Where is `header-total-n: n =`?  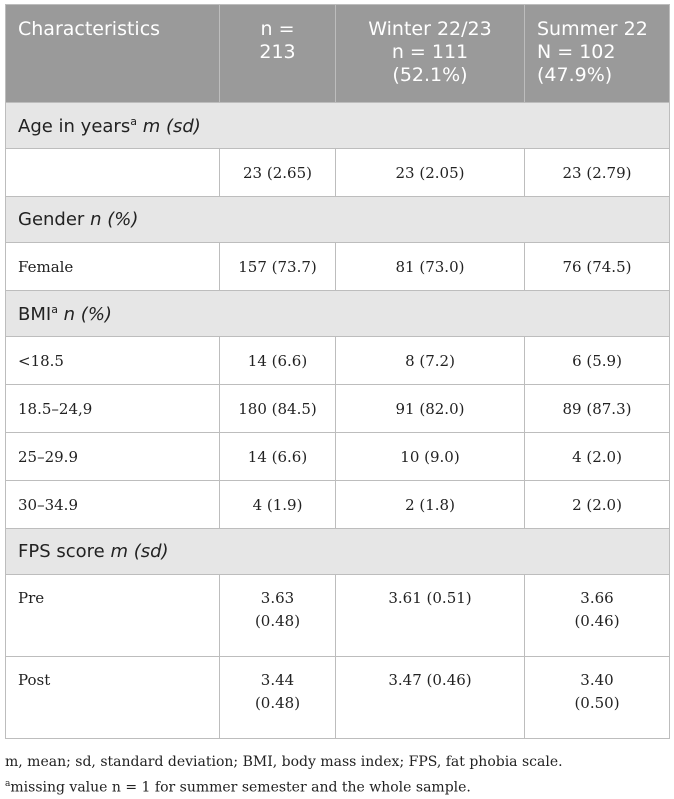 header-total-n: n = is located at coordinates (277, 29).